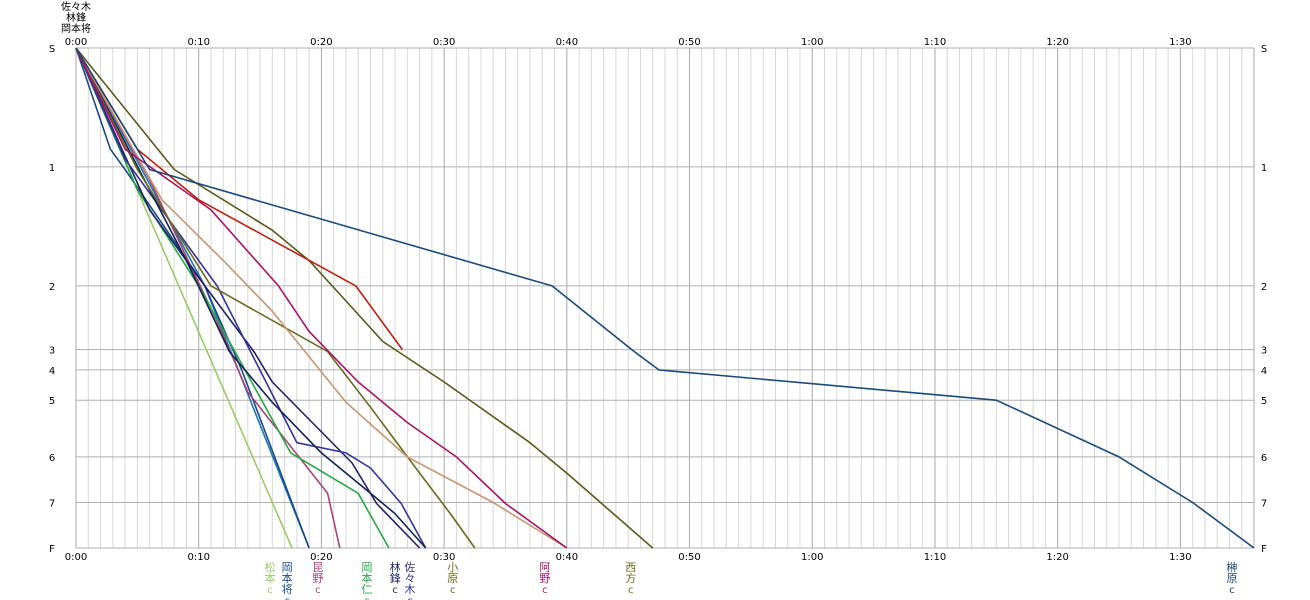  What do you see at coordinates (1057, 557) in the screenshot?
I see `bottom-tick-label: 1:20` at bounding box center [1057, 557].